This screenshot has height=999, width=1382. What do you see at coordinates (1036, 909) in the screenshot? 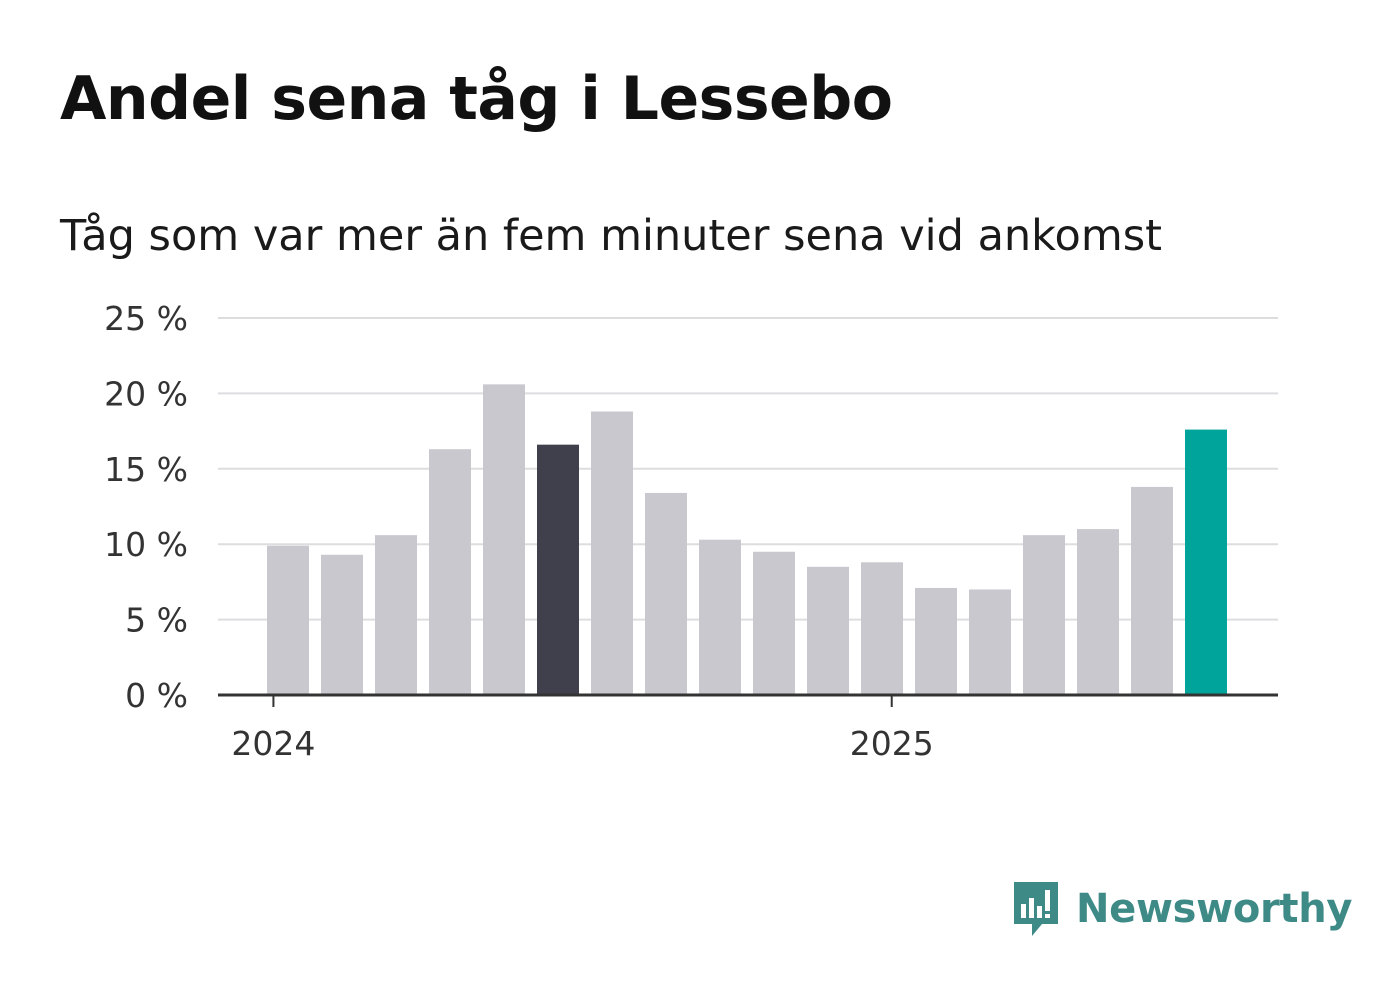
I see `newsworthy-logo-icon` at bounding box center [1036, 909].